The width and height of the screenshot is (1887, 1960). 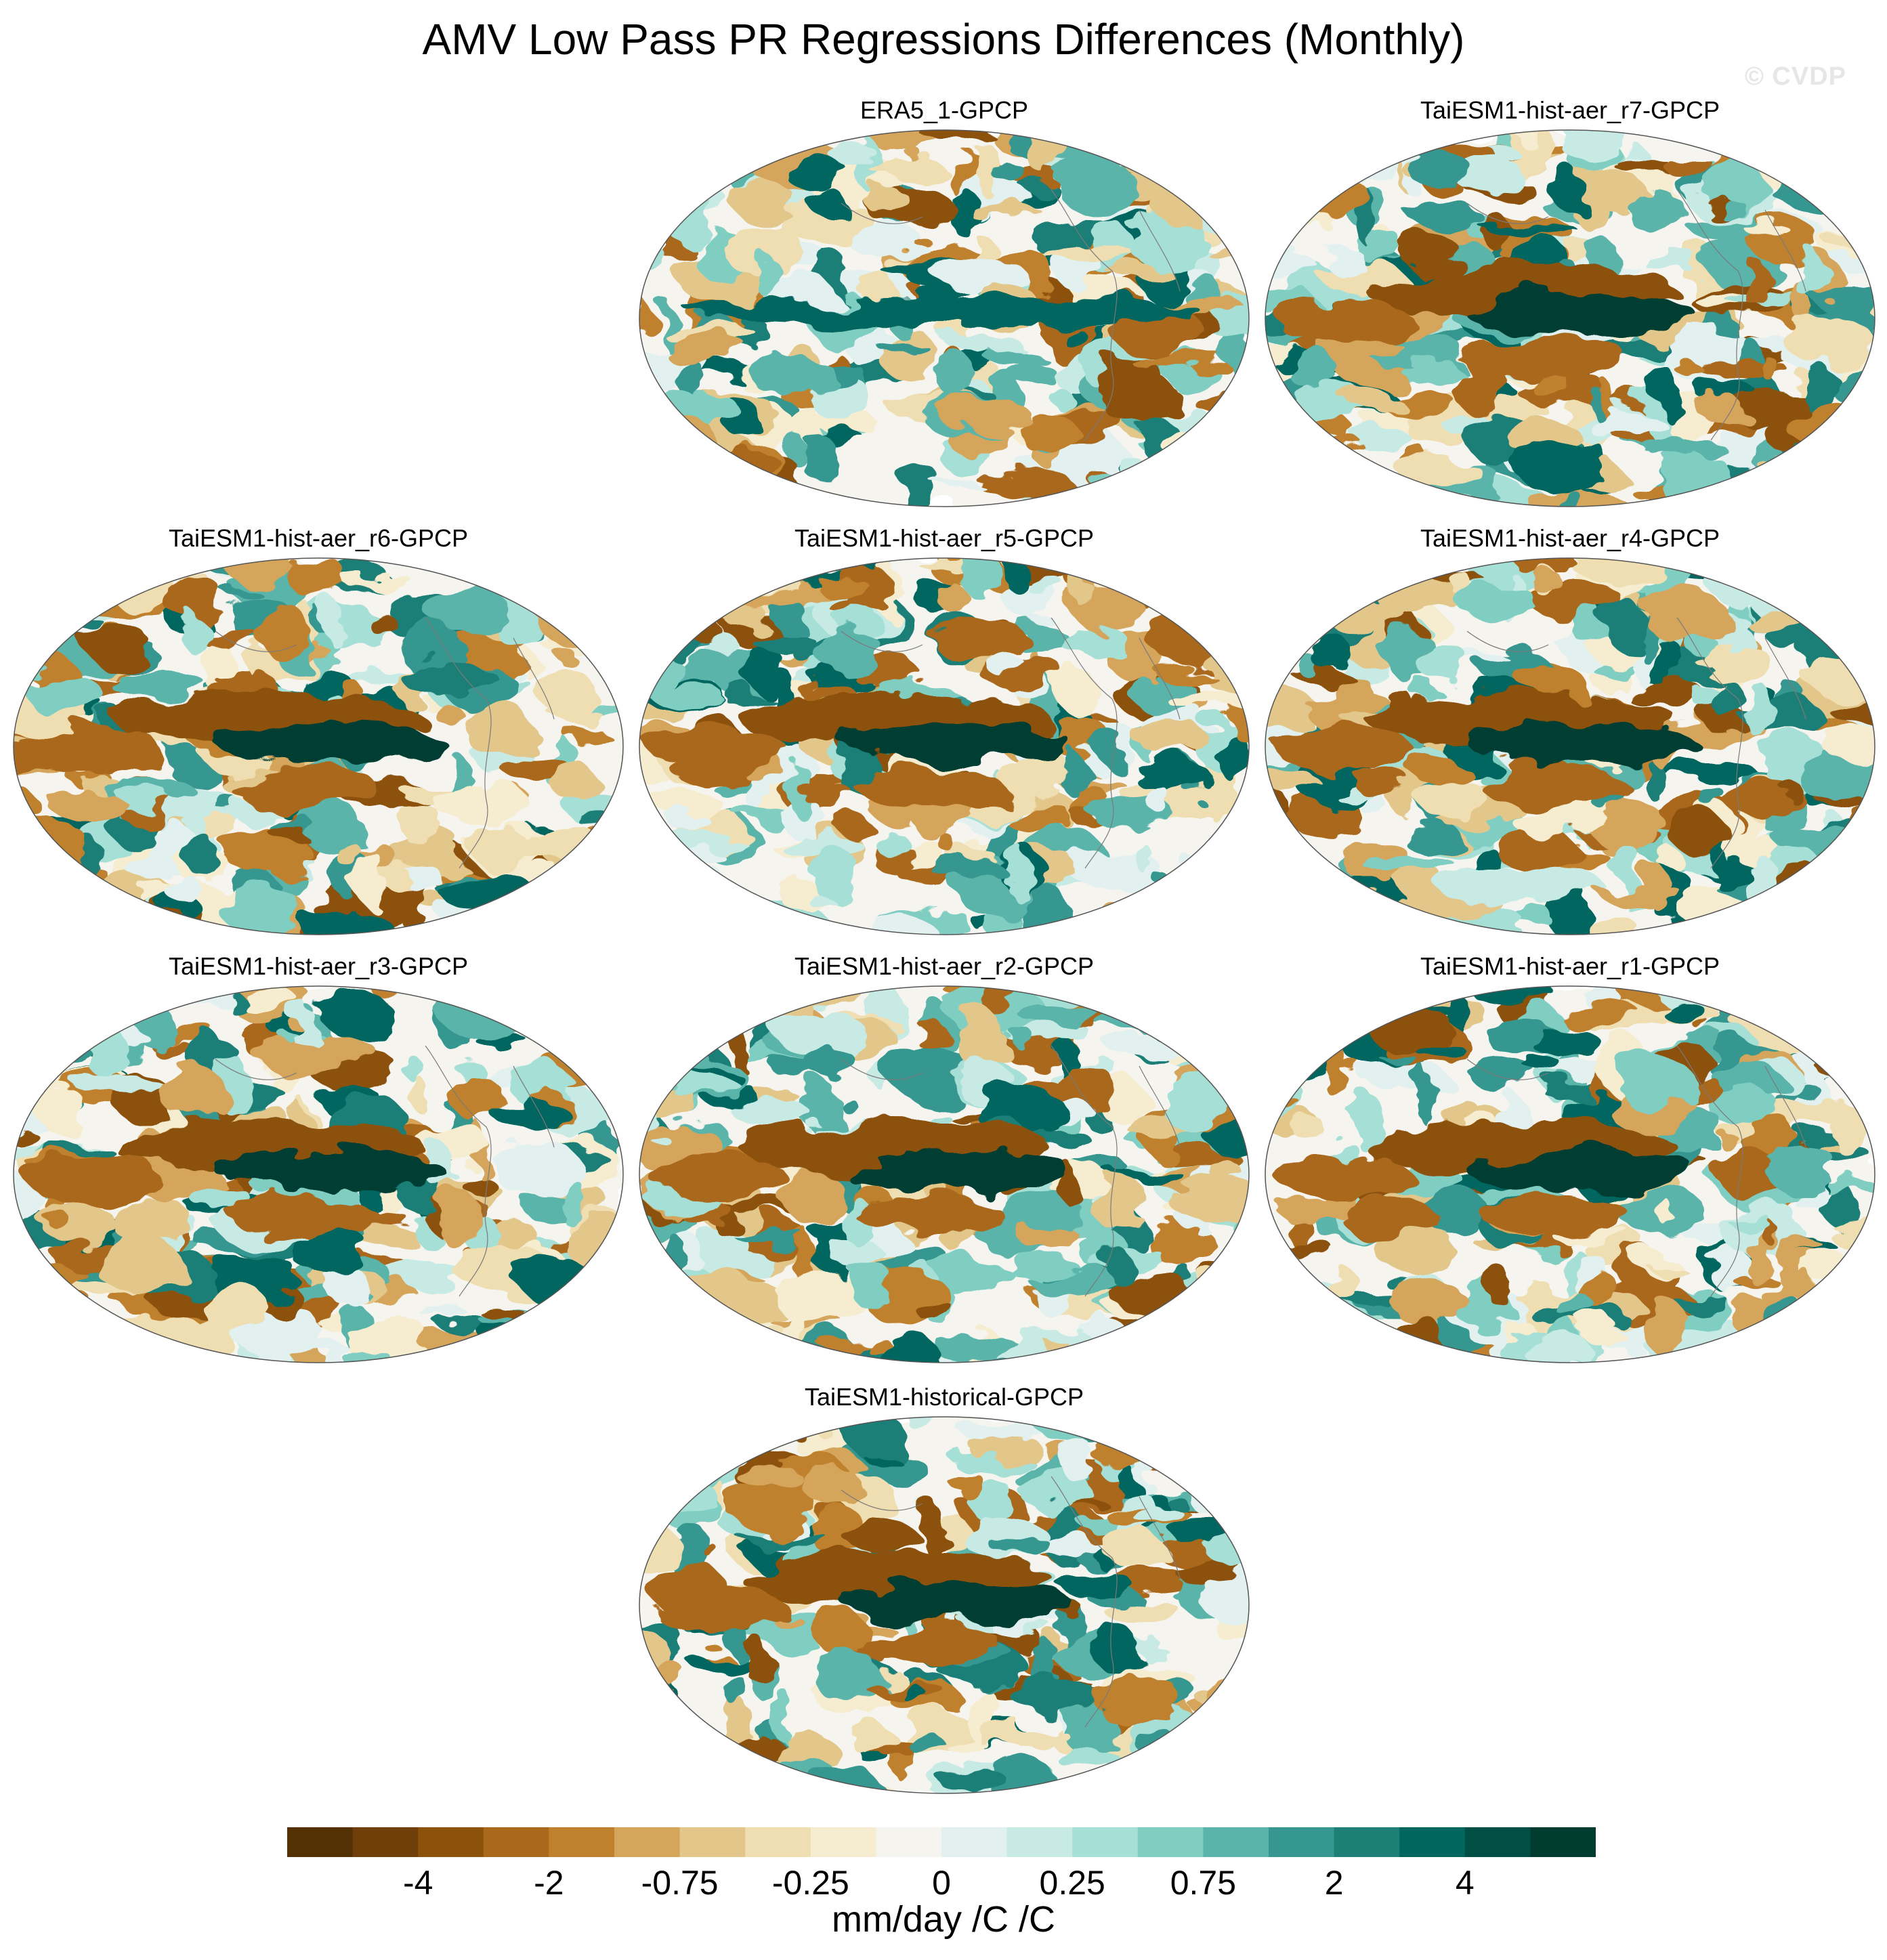 What do you see at coordinates (1465, 1883) in the screenshot?
I see `colorbar-tick-label: 4` at bounding box center [1465, 1883].